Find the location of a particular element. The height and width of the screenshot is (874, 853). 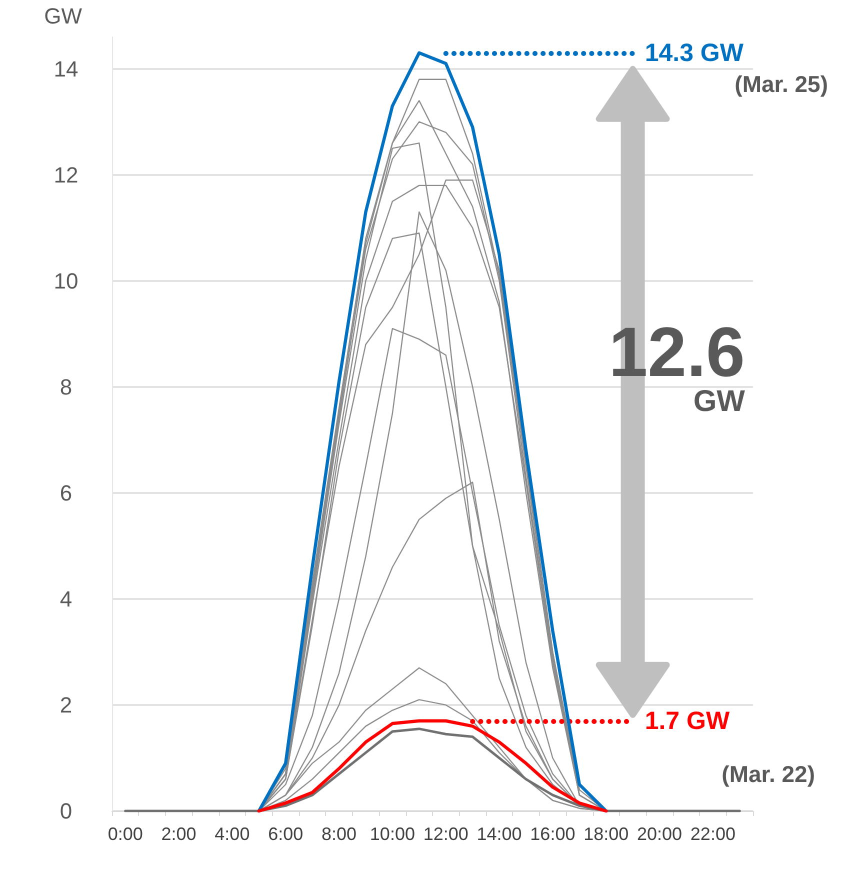

y-tick-label: 12 is located at coordinates (66, 175).